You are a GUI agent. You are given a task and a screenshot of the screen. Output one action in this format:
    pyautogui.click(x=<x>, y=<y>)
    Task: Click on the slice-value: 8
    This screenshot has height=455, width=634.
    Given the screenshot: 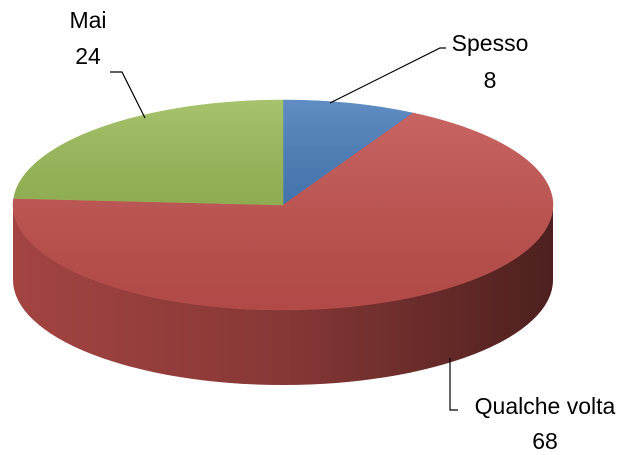 What is the action you would take?
    pyautogui.click(x=490, y=80)
    